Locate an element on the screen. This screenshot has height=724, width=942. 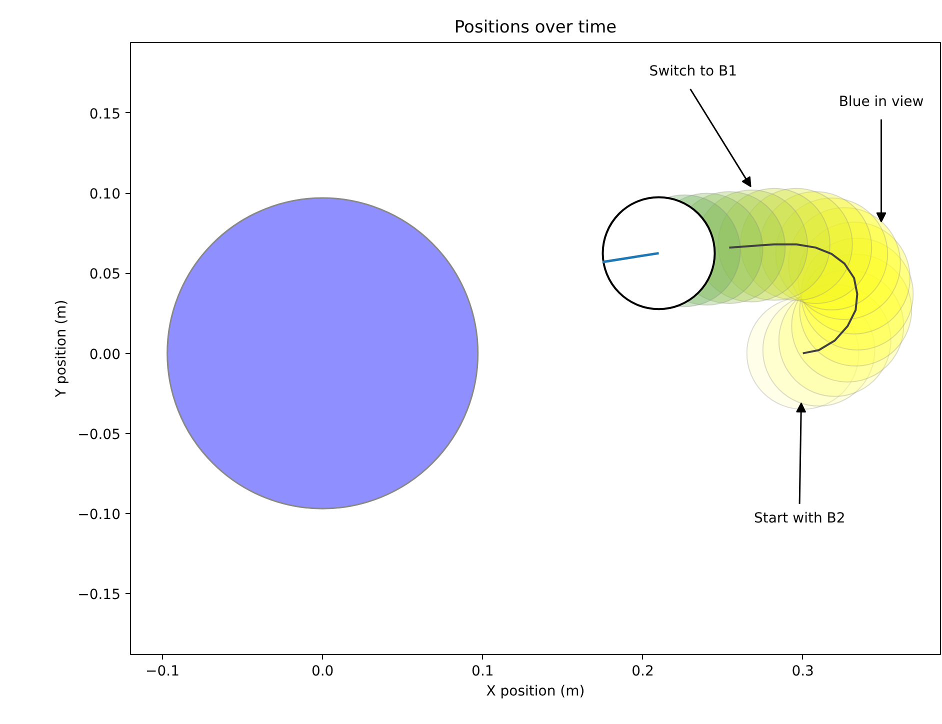
y-axis-title: Y position (m) is located at coordinates (62, 349).